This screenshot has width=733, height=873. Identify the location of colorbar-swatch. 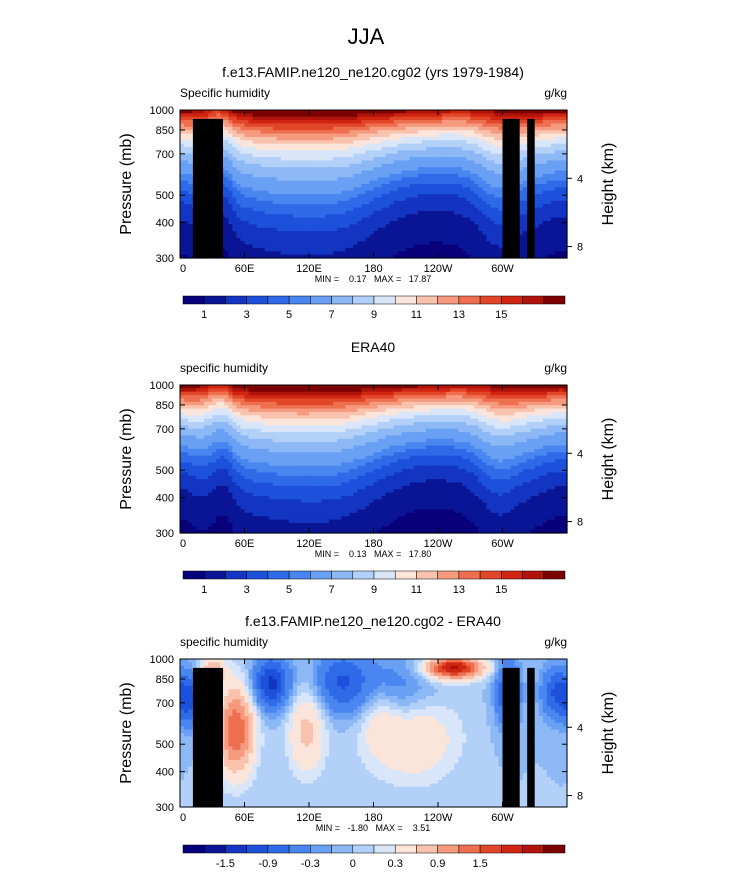
(490, 300).